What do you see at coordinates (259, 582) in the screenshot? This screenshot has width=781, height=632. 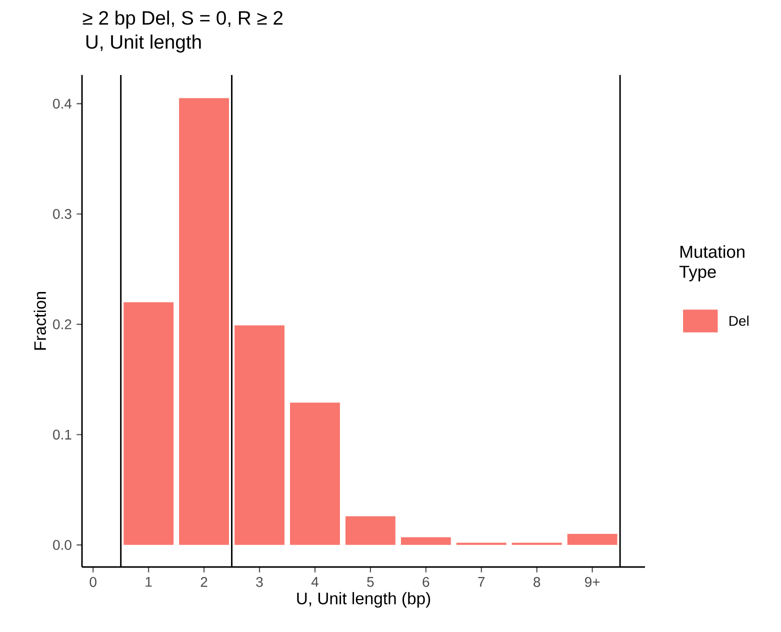 I see `x-tick-label: 3` at bounding box center [259, 582].